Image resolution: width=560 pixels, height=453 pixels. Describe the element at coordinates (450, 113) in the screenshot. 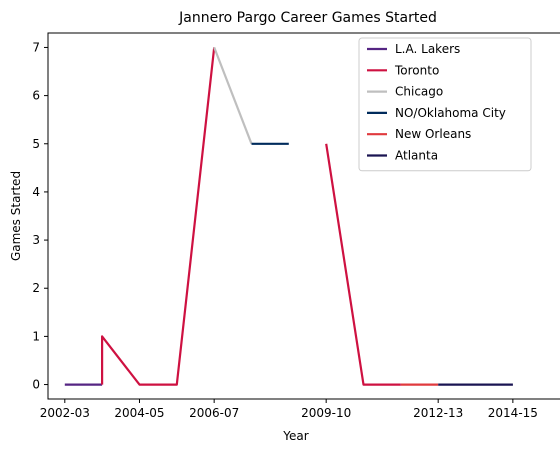

I see `legend-label: NO/Oklahoma City` at that location.